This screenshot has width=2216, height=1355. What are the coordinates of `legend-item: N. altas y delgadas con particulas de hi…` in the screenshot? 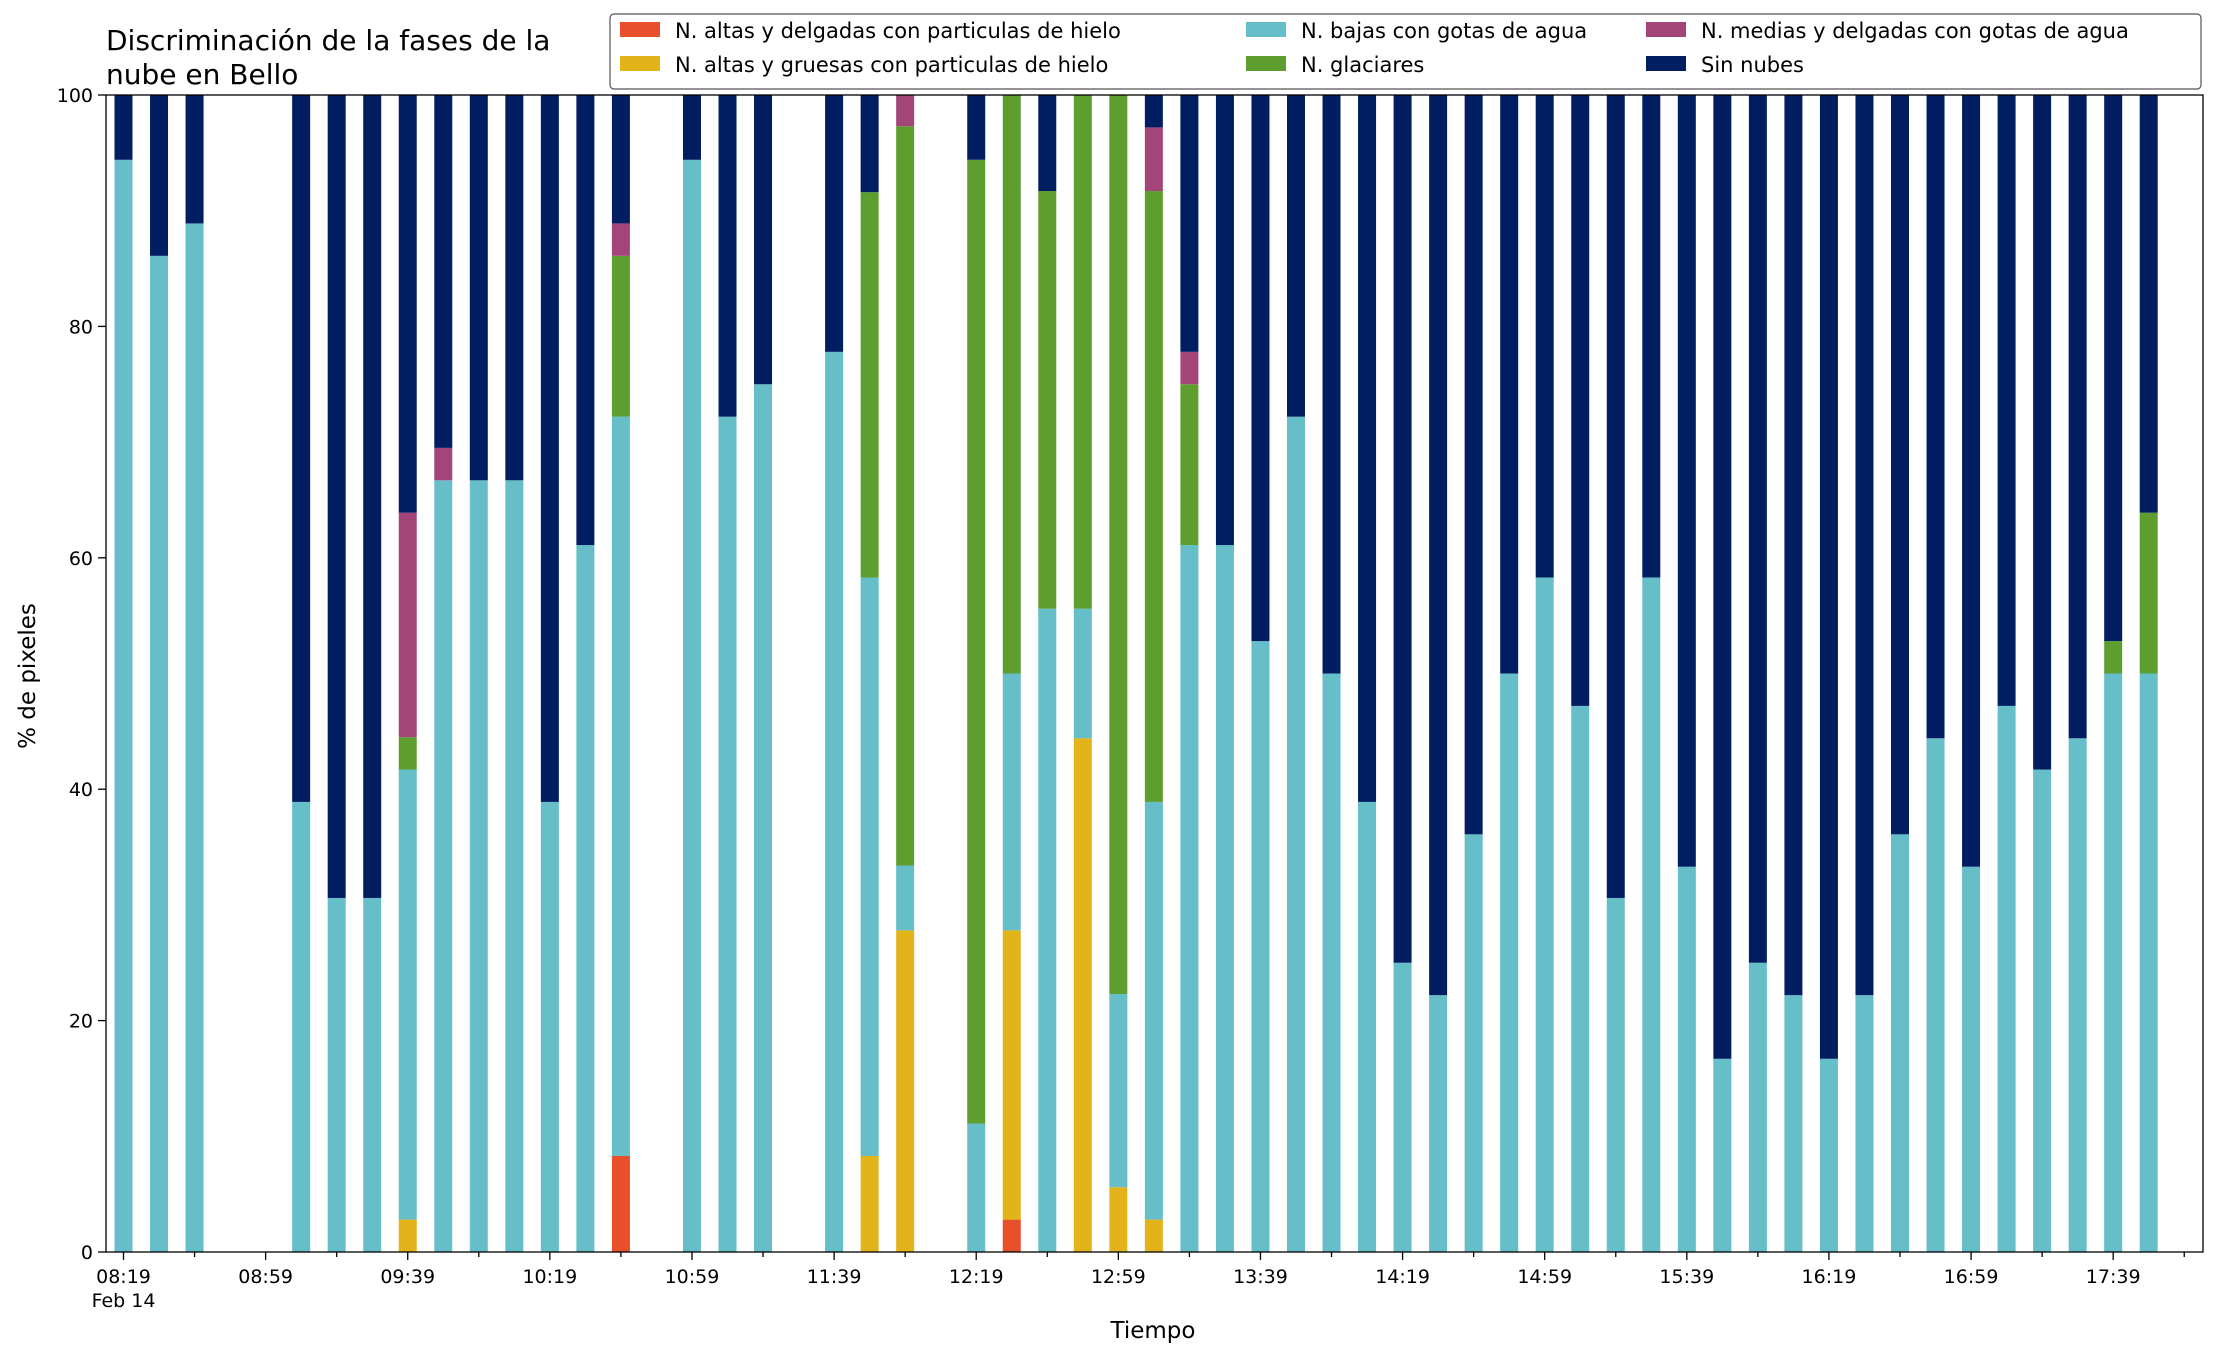 It's located at (870, 31).